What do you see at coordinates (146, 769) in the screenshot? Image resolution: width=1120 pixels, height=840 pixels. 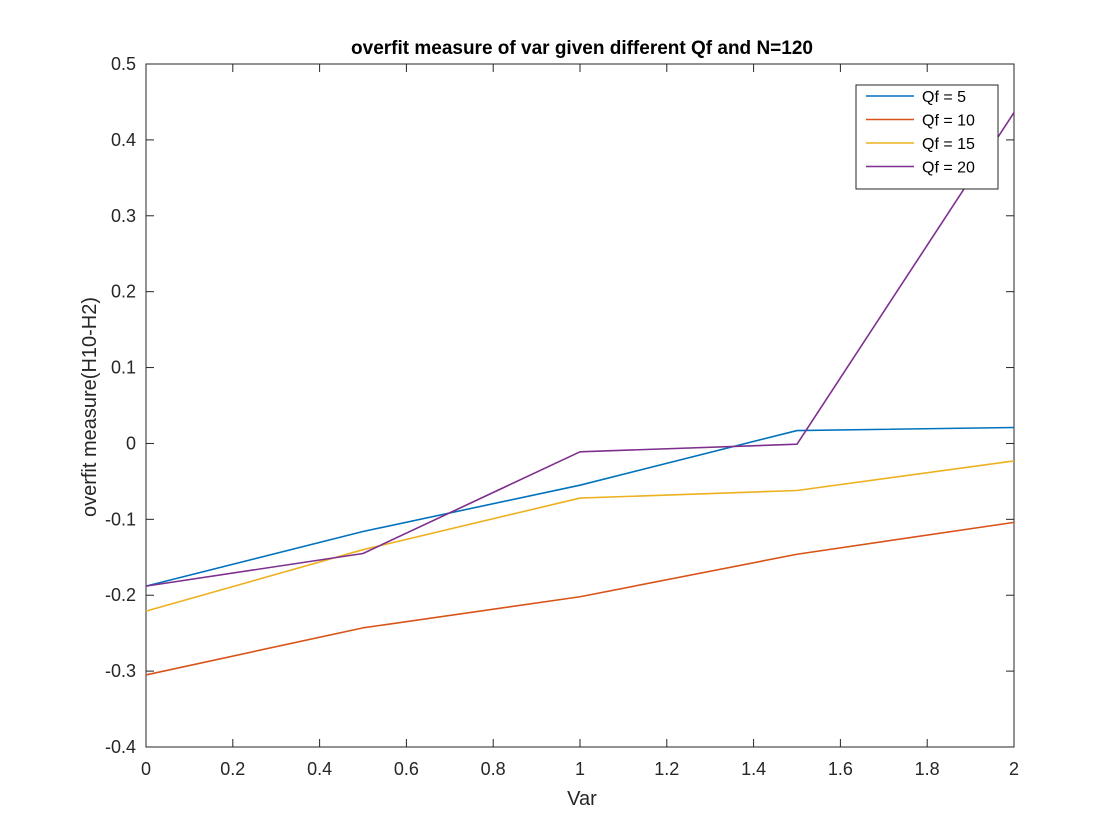 I see `x-tick-label: 0` at bounding box center [146, 769].